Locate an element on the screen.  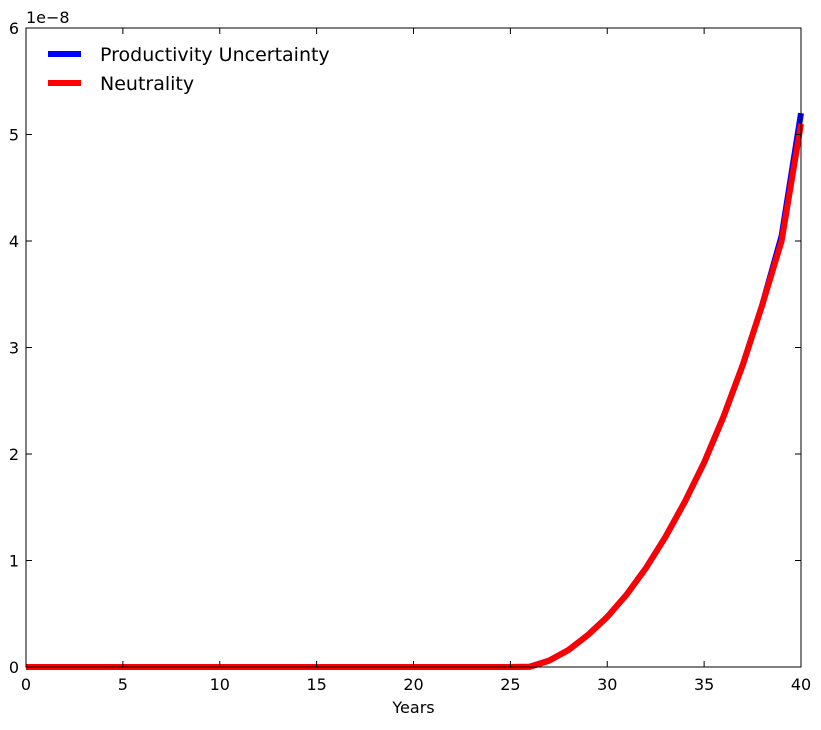
x-axis-label: Years is located at coordinates (412, 707).